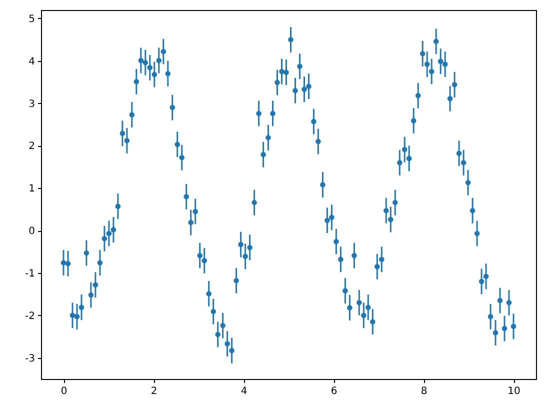 The image size is (546, 413). What do you see at coordinates (30, 274) in the screenshot?
I see `y-tick-label: -1` at bounding box center [30, 274].